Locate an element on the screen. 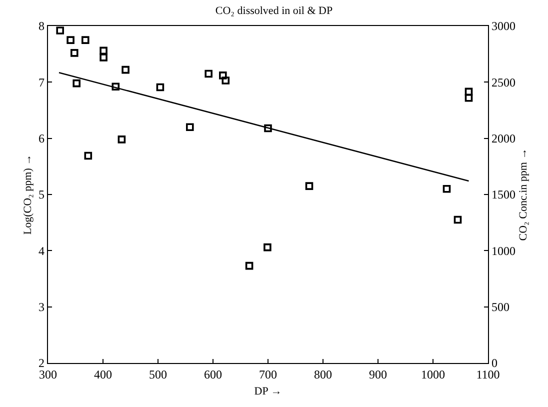 This screenshot has height=407, width=548. x-tick-label: 900 is located at coordinates (378, 375).